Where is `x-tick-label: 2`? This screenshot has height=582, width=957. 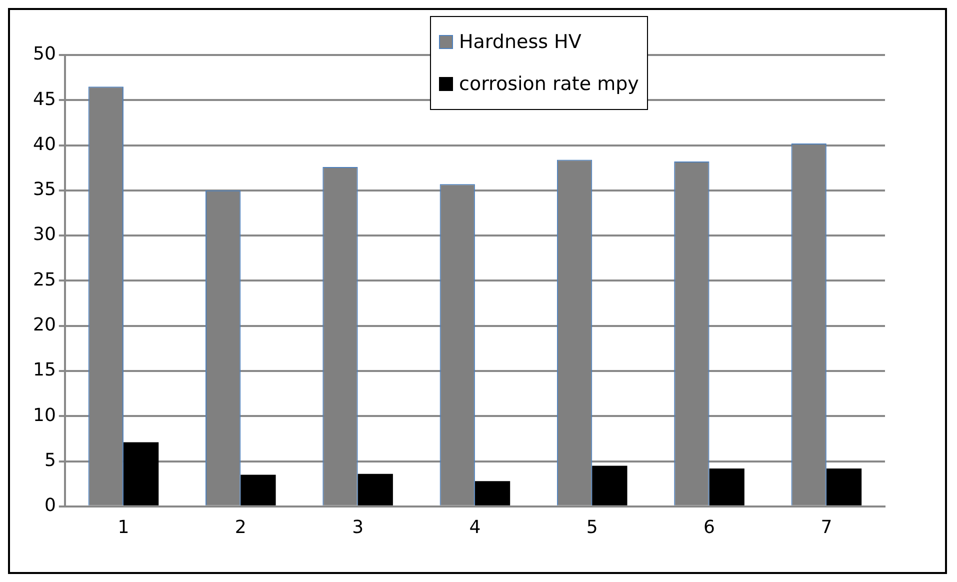
x-tick-label: 2 is located at coordinates (240, 527).